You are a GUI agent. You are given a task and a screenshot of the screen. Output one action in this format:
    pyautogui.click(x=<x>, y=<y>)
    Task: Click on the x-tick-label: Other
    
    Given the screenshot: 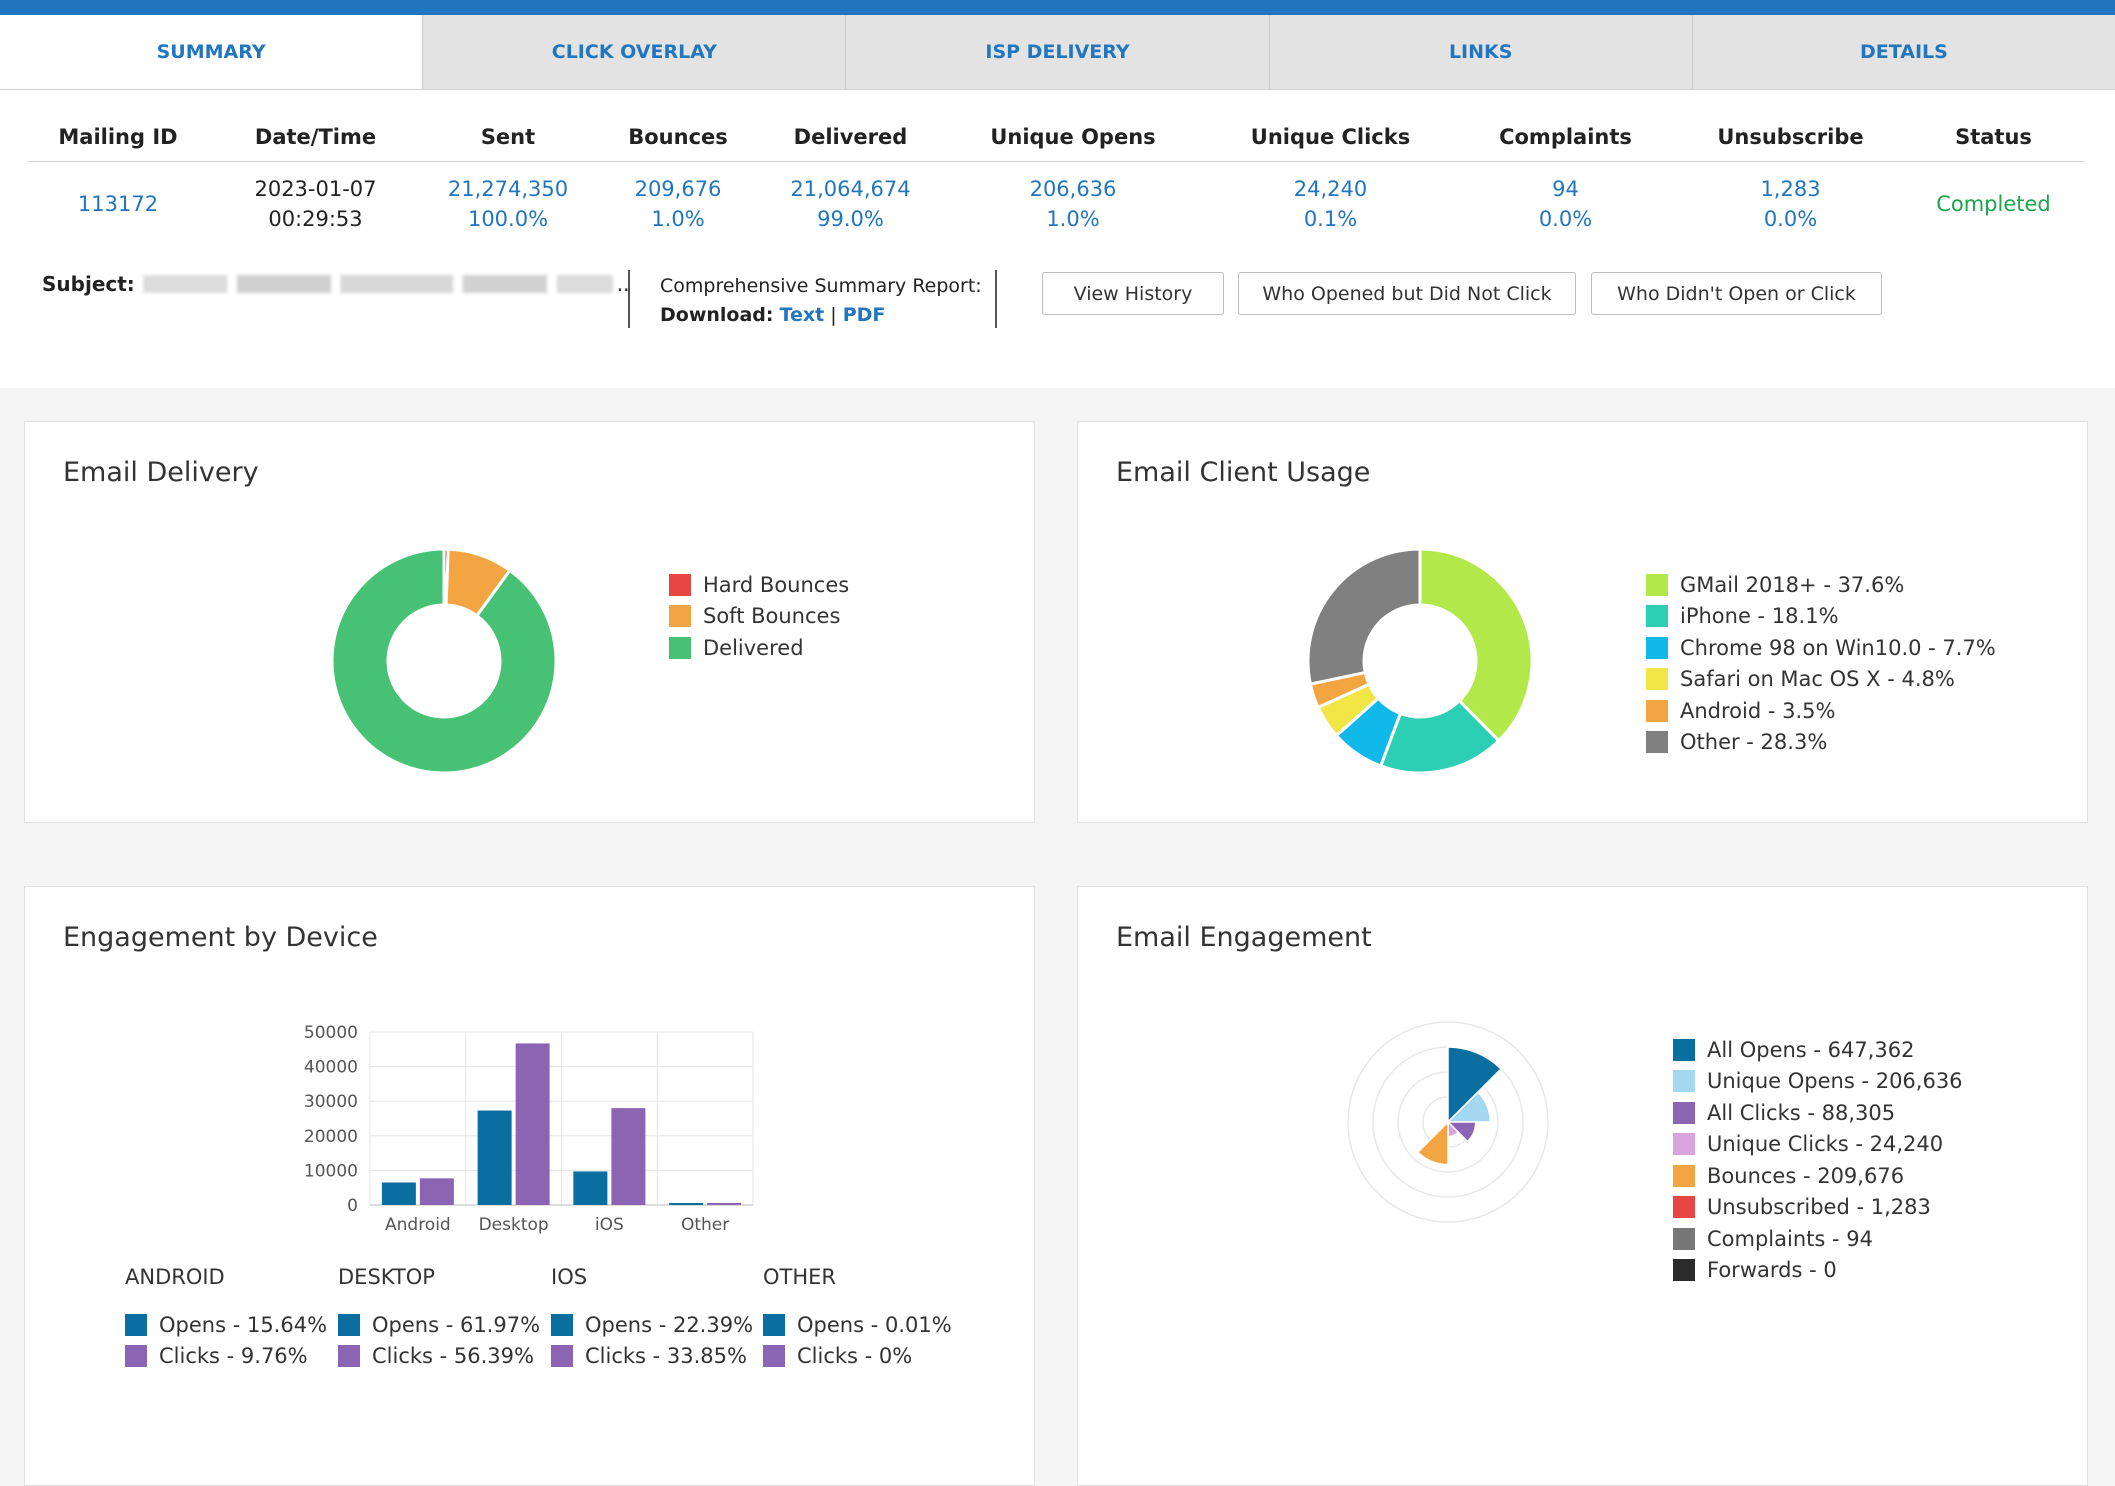 What is the action you would take?
    pyautogui.click(x=705, y=1225)
    